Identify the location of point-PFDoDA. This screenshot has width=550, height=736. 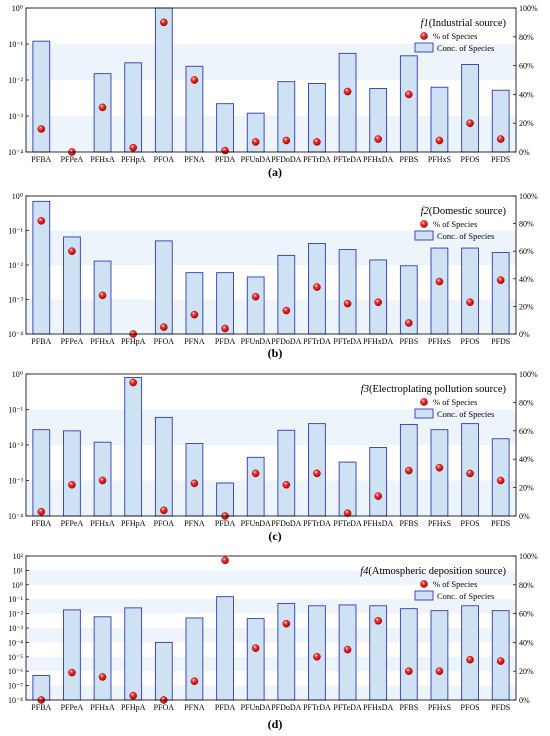
(286, 140).